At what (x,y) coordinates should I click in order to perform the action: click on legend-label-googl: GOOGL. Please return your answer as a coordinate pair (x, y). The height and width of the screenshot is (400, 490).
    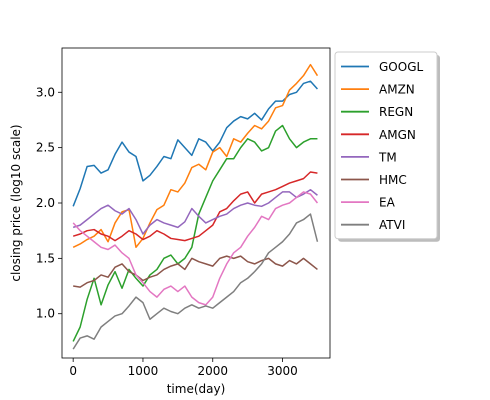
    Looking at the image, I should click on (401, 67).